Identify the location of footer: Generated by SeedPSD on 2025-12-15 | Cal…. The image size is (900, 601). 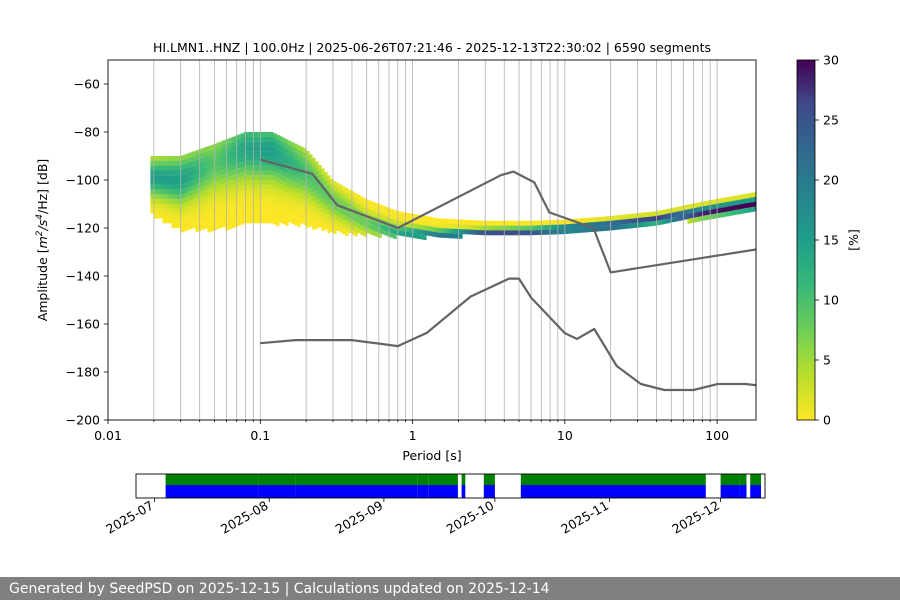
(450, 588).